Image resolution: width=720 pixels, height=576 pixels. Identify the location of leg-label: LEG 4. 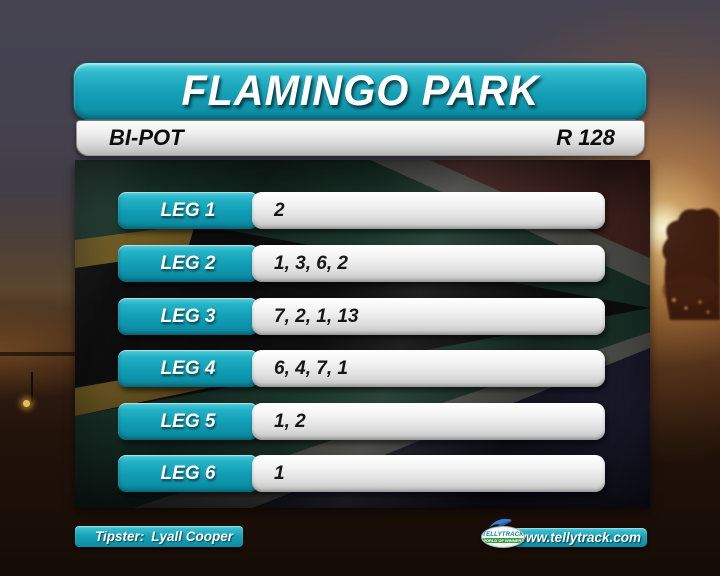
(188, 368).